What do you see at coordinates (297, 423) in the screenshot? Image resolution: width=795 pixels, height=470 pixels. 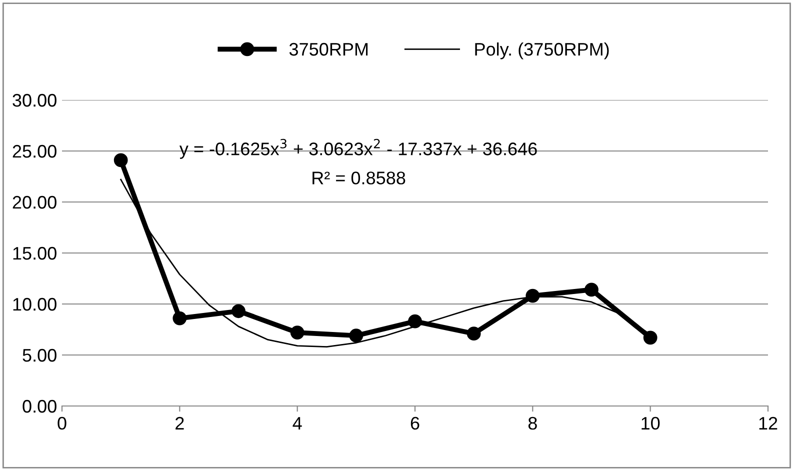 I see `x-tick-label: 4` at bounding box center [297, 423].